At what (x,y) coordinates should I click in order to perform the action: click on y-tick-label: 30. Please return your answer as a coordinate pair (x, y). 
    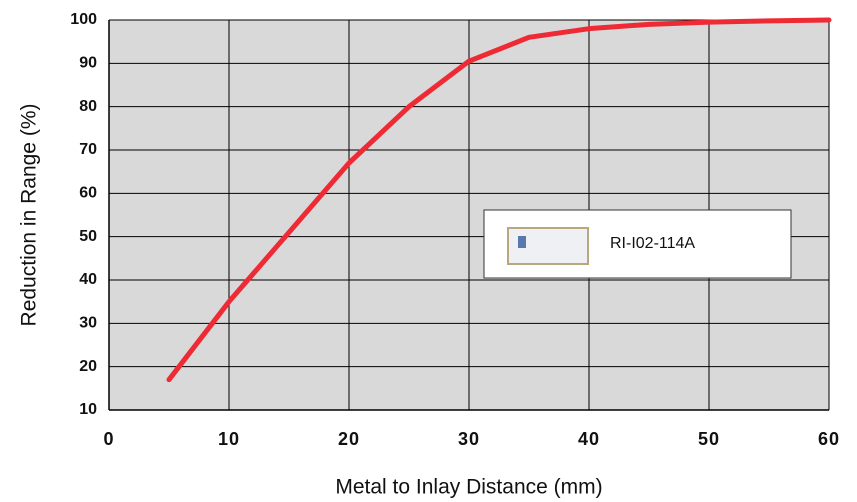
    Looking at the image, I should click on (88, 323).